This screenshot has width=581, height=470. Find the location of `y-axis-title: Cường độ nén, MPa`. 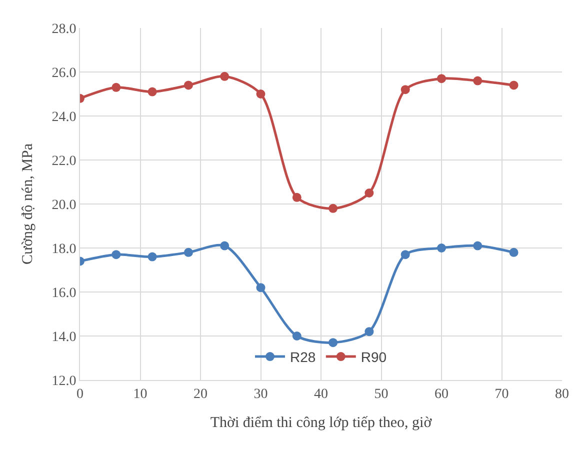

y-axis-title: Cường độ nén, MPa is located at coordinates (28, 204).